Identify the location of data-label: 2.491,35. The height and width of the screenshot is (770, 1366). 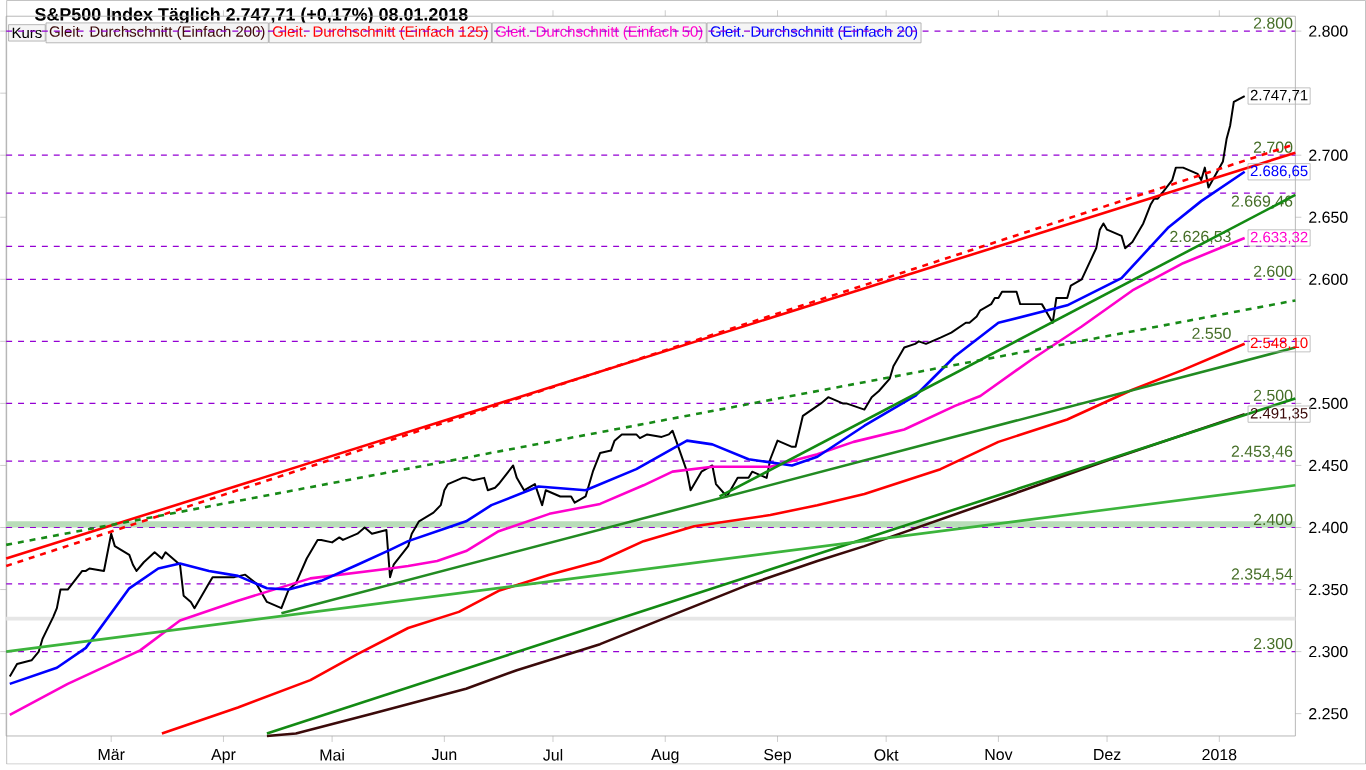
(1279, 414).